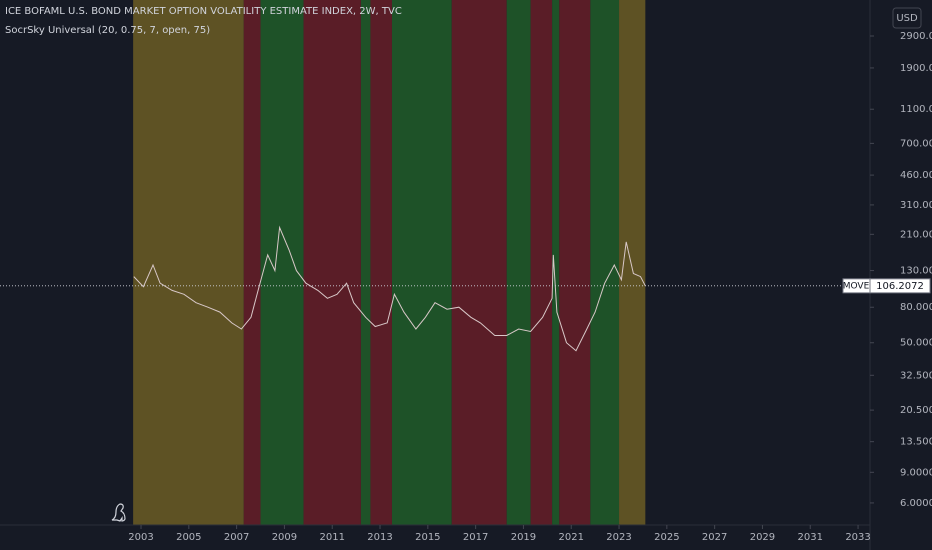 The image size is (932, 550). Describe the element at coordinates (856, 286) in the screenshot. I see `symbol-label: MOVE` at that location.